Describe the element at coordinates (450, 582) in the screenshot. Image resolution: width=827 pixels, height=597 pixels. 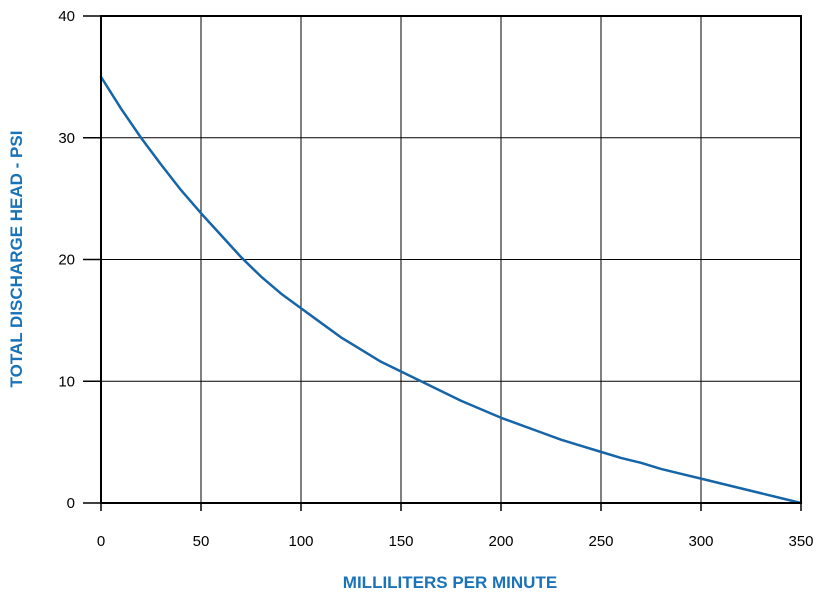
I see `x-axis-label: MILLILITERS PER MINUTE` at that location.